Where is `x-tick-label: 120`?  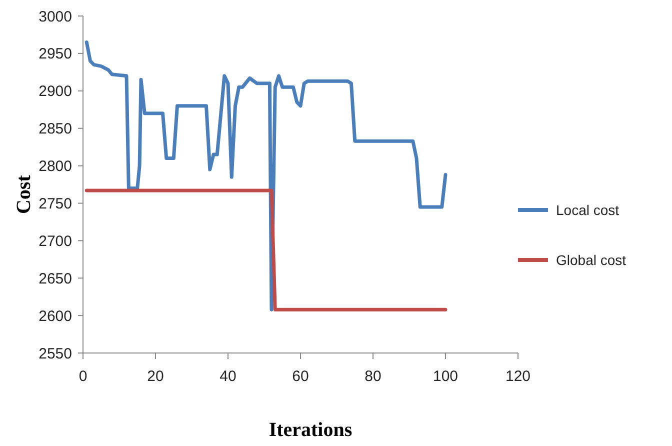 x-tick-label: 120 is located at coordinates (518, 376).